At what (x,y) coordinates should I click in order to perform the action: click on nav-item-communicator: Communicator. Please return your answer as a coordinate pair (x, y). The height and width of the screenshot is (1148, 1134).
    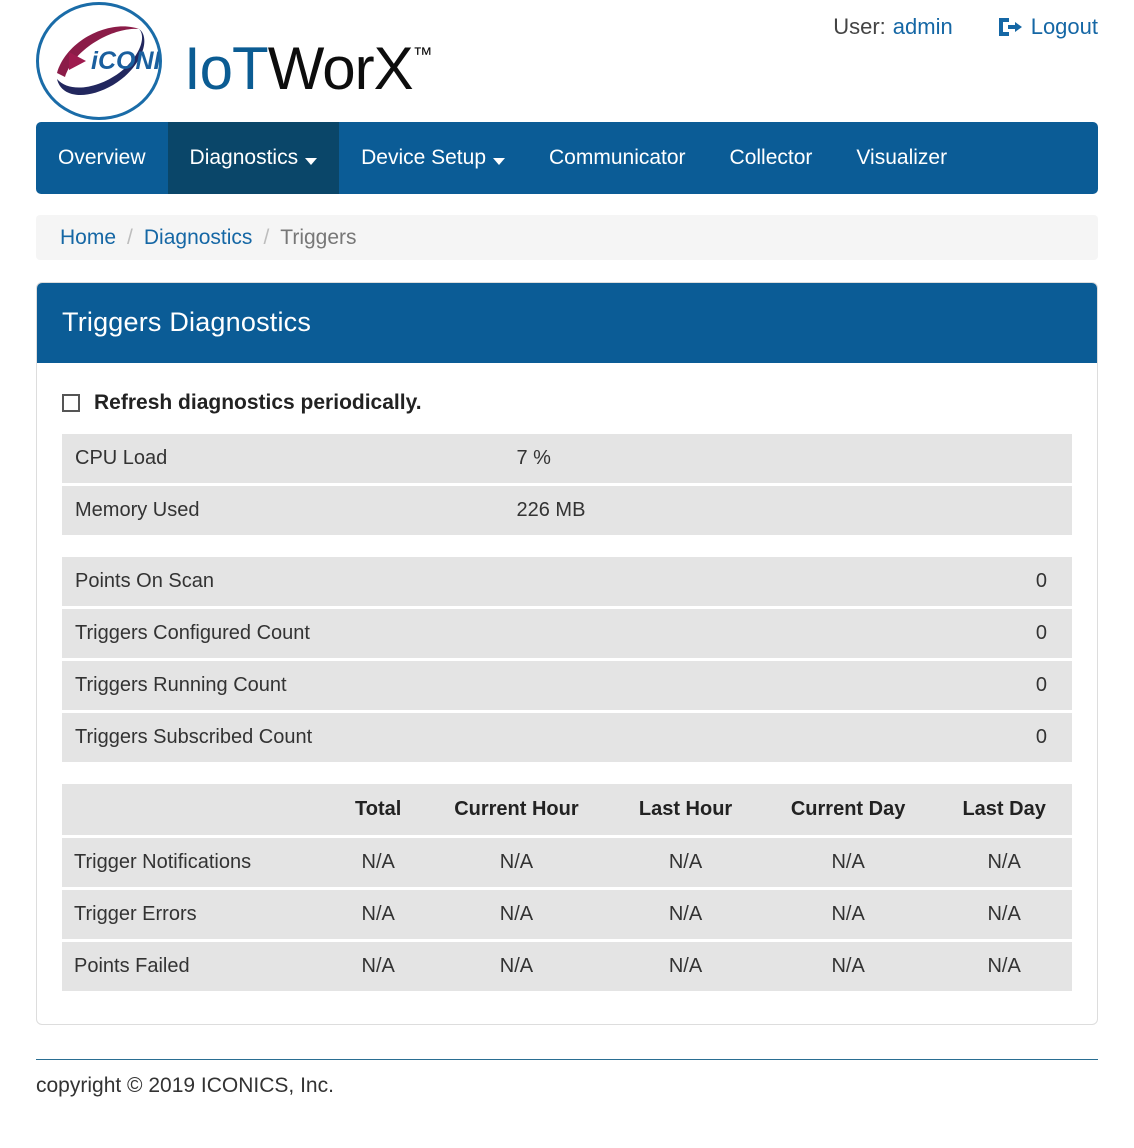
    Looking at the image, I should click on (617, 158).